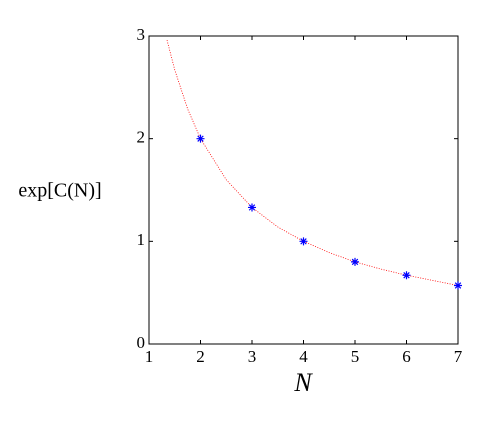 Image resolution: width=498 pixels, height=425 pixels. Describe the element at coordinates (141, 342) in the screenshot. I see `y-tick-label: 0` at that location.